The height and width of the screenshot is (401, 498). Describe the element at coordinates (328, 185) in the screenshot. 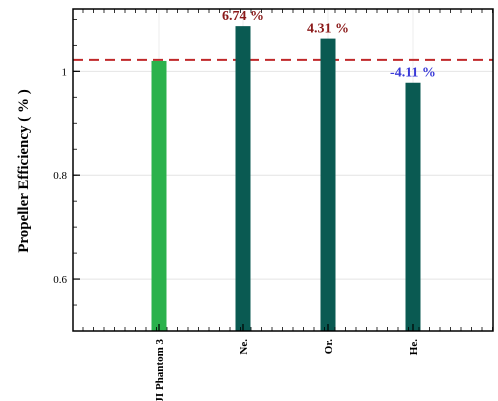

I see `bar-or` at that location.